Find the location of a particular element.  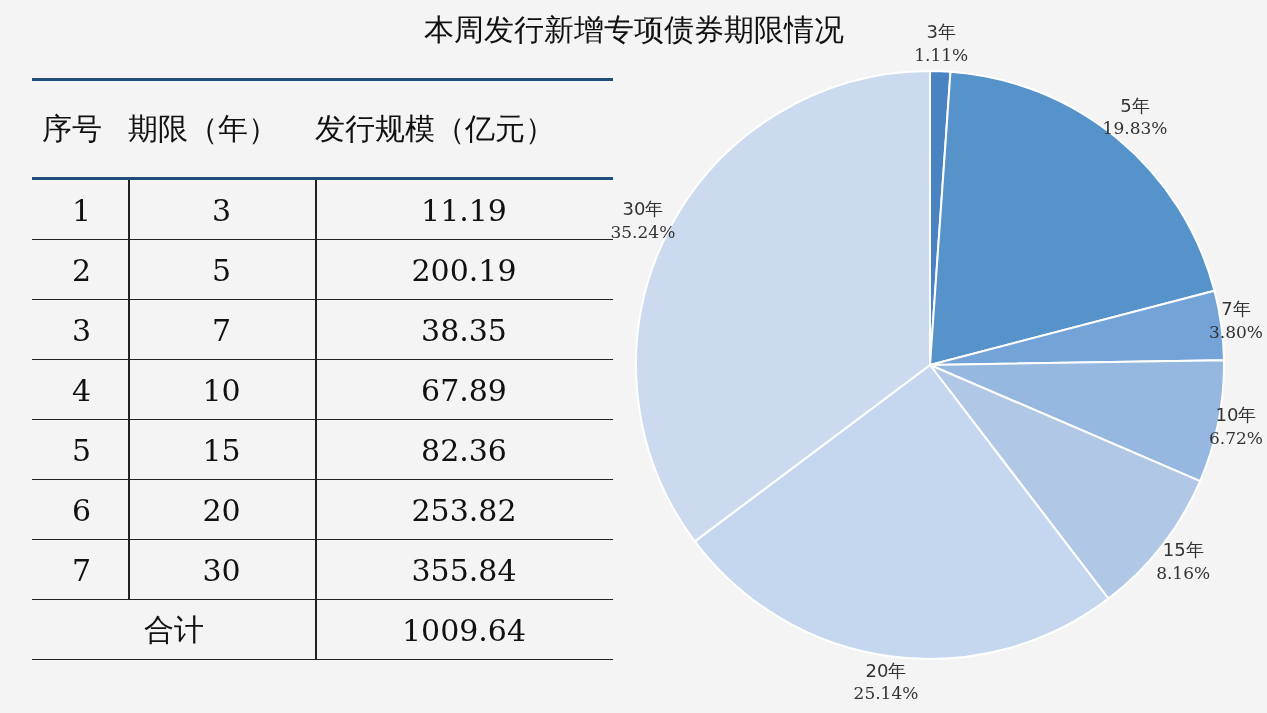

data-label: 30 is located at coordinates (221, 570).